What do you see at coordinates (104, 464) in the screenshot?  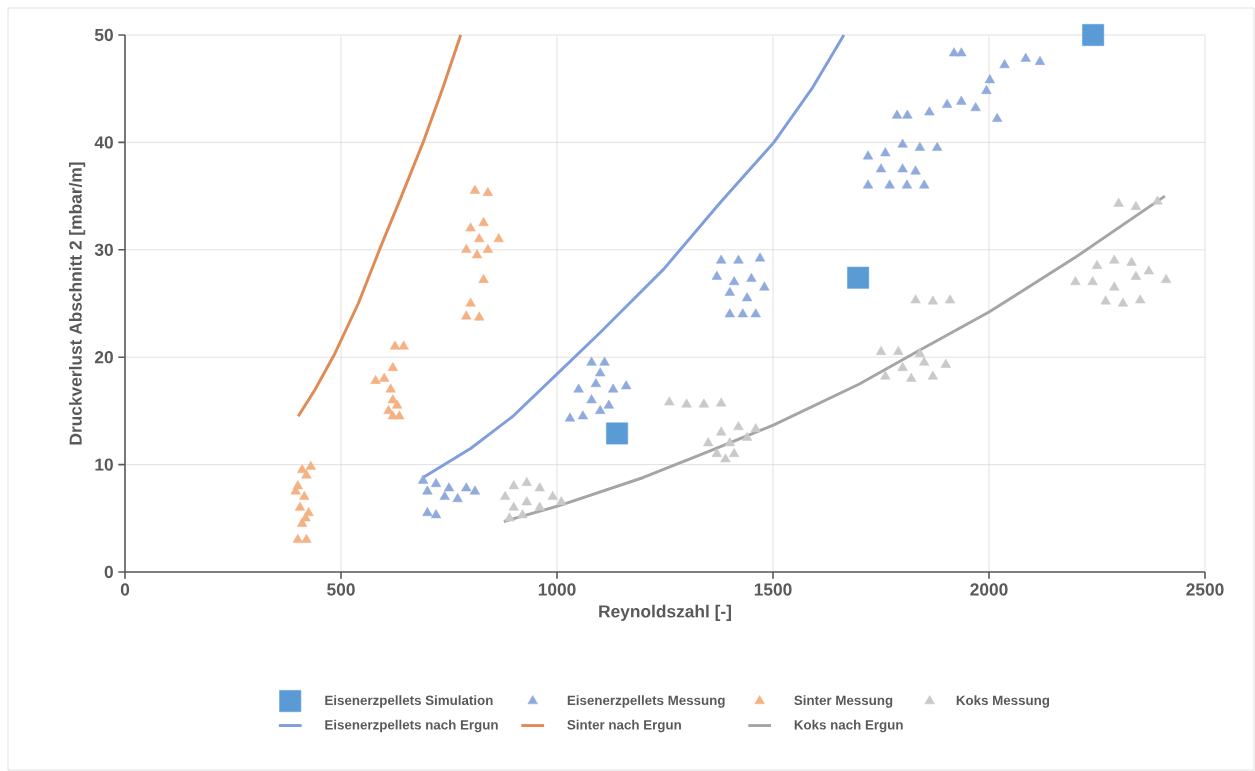 I see `y-tick-label: 10` at bounding box center [104, 464].